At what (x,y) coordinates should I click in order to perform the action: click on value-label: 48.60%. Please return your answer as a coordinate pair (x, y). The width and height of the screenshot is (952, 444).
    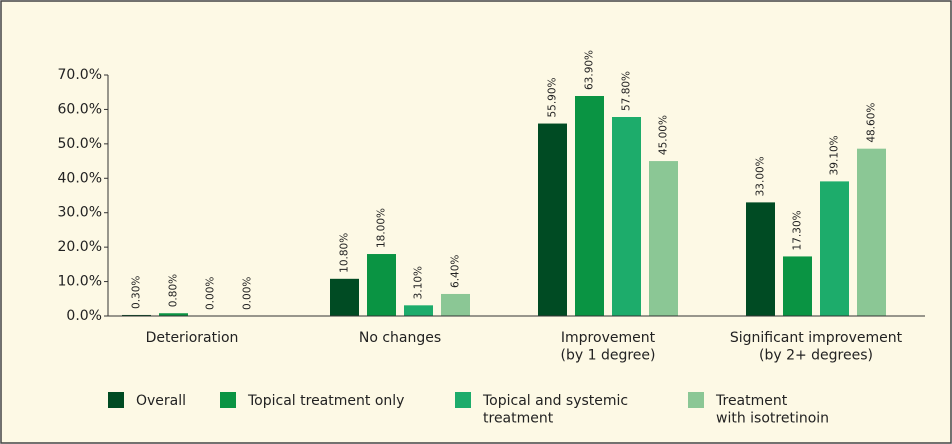
    Looking at the image, I should click on (872, 123).